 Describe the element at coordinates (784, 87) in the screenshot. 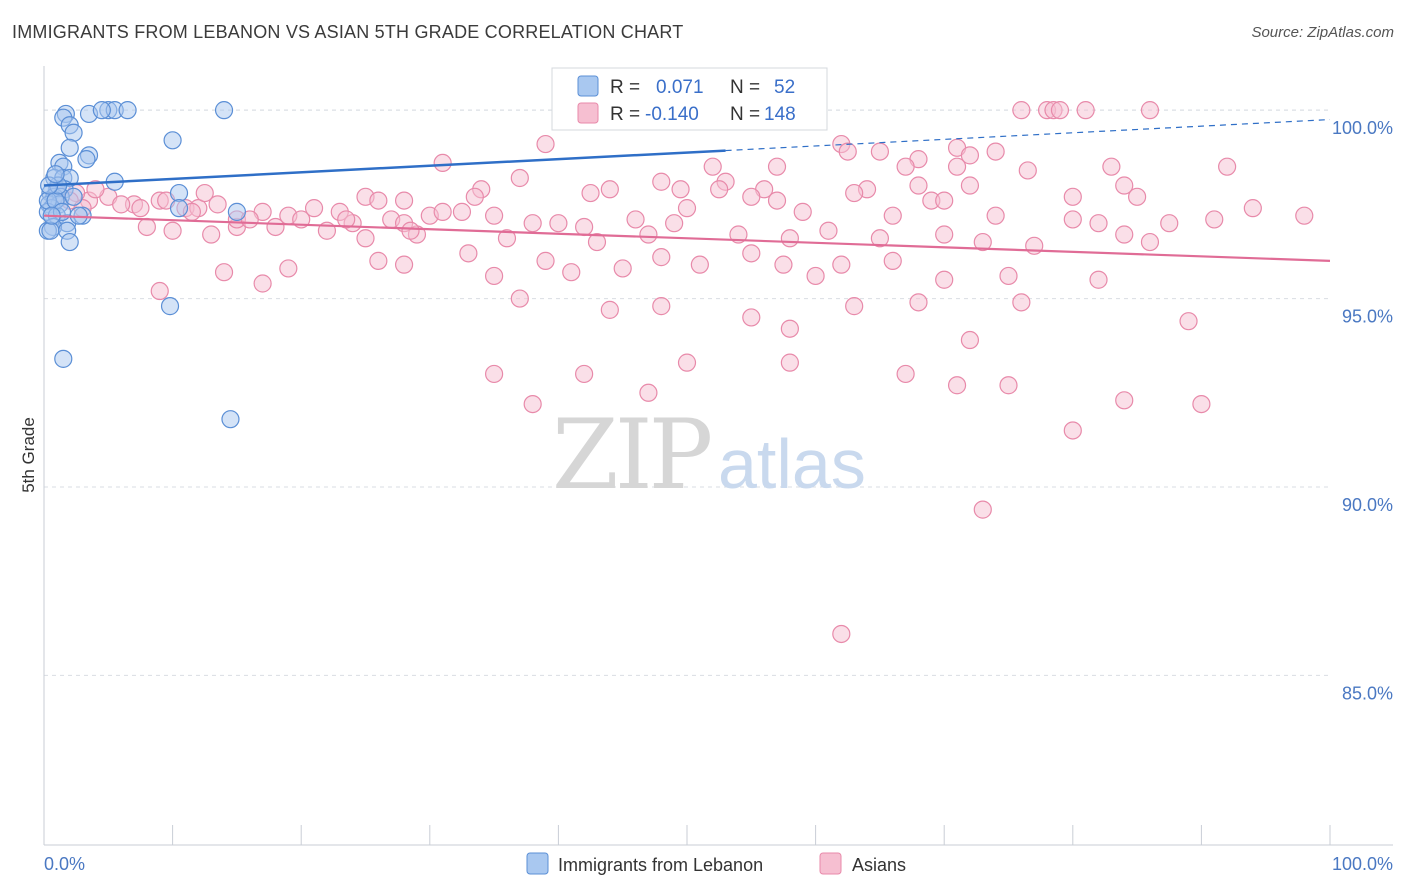

I see `legend-n-value-1: 52` at that location.